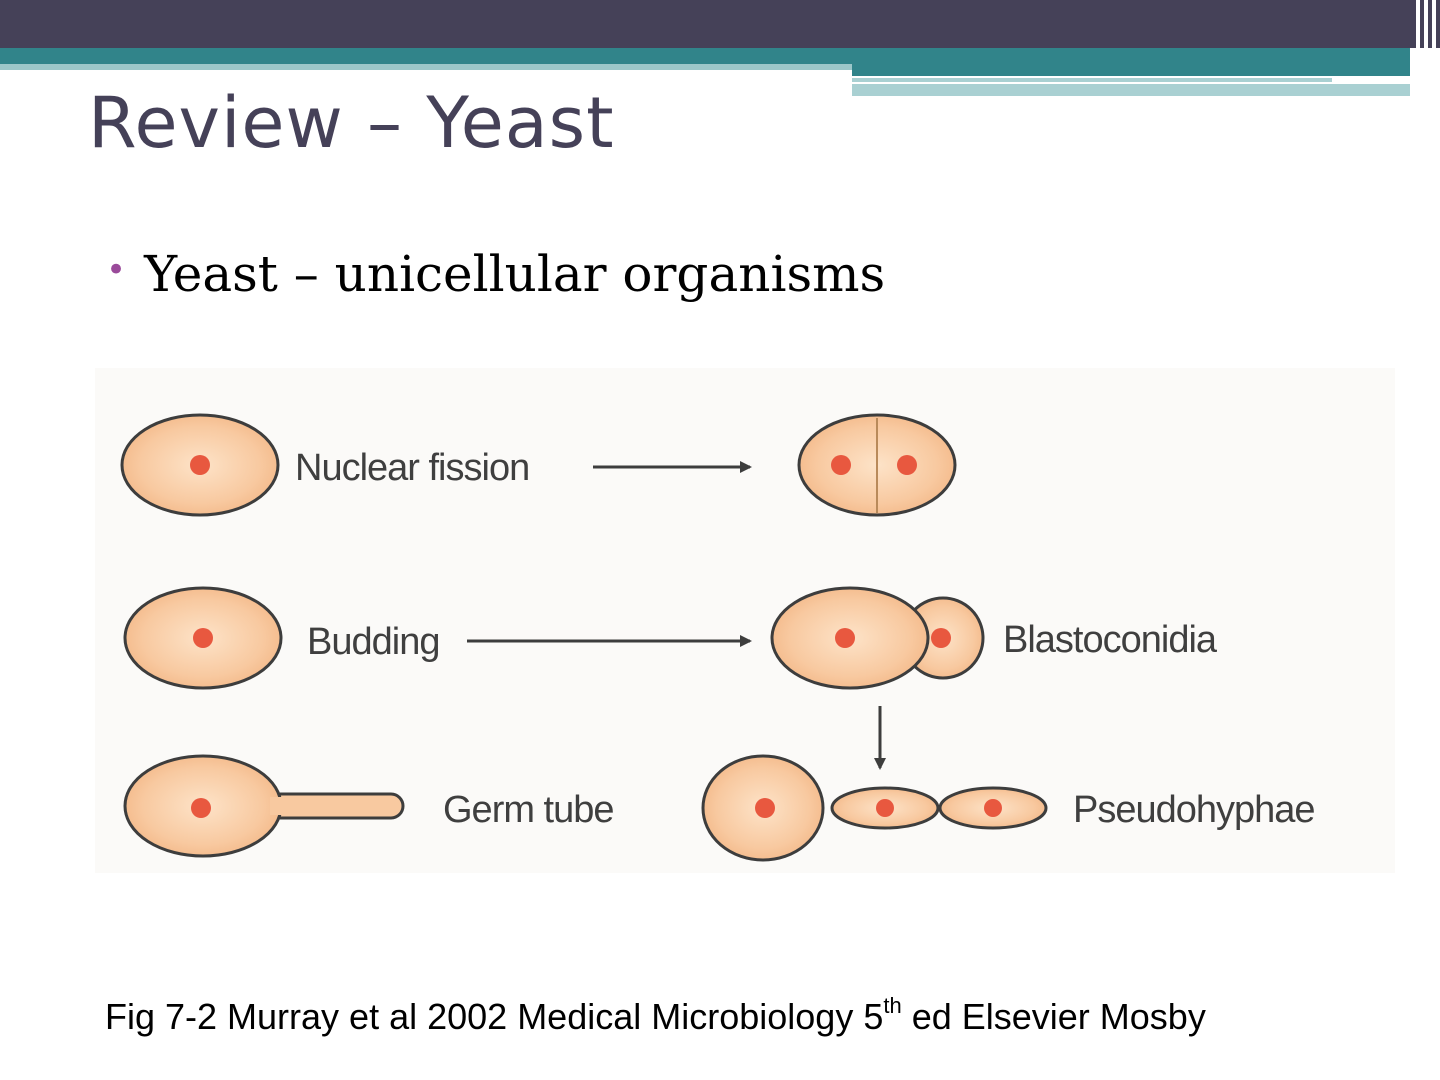  Describe the element at coordinates (1053, 1016) in the screenshot. I see `caption-text-end: ed Elsevier Mosby` at that location.